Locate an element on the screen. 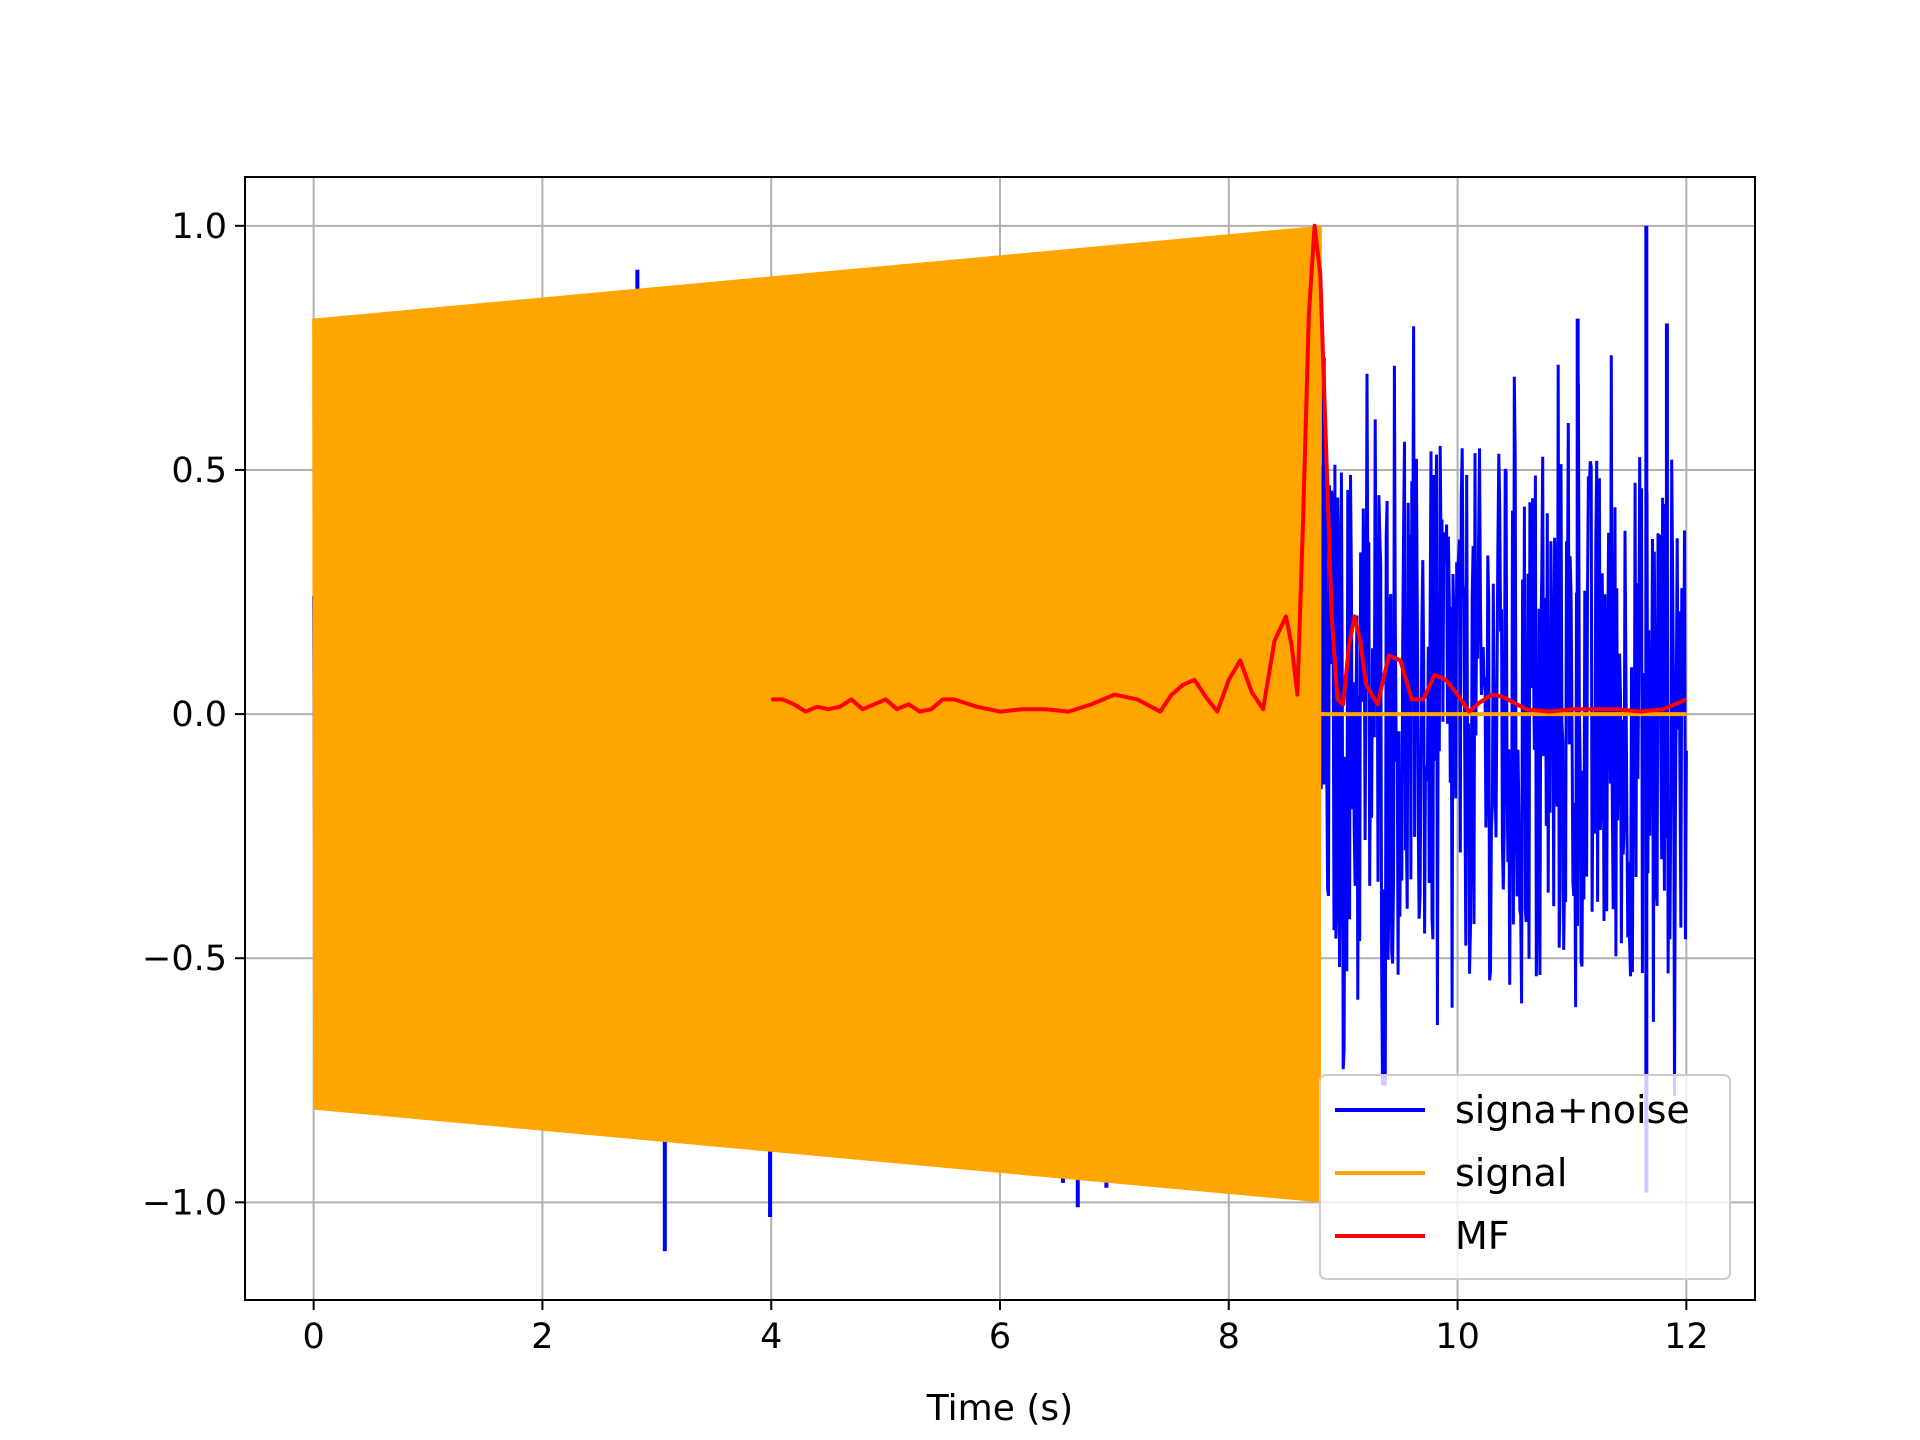 Image resolution: width=1920 pixels, height=1440 pixels. y-tick-label: −1.0 is located at coordinates (184, 1203).